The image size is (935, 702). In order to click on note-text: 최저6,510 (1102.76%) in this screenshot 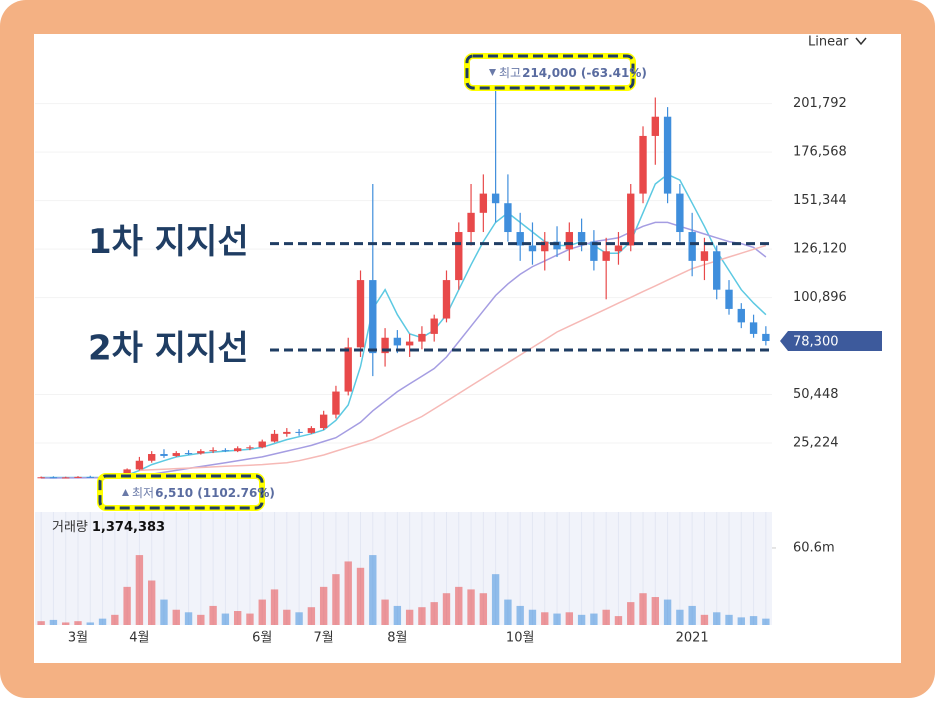, I will do `click(203, 493)`.